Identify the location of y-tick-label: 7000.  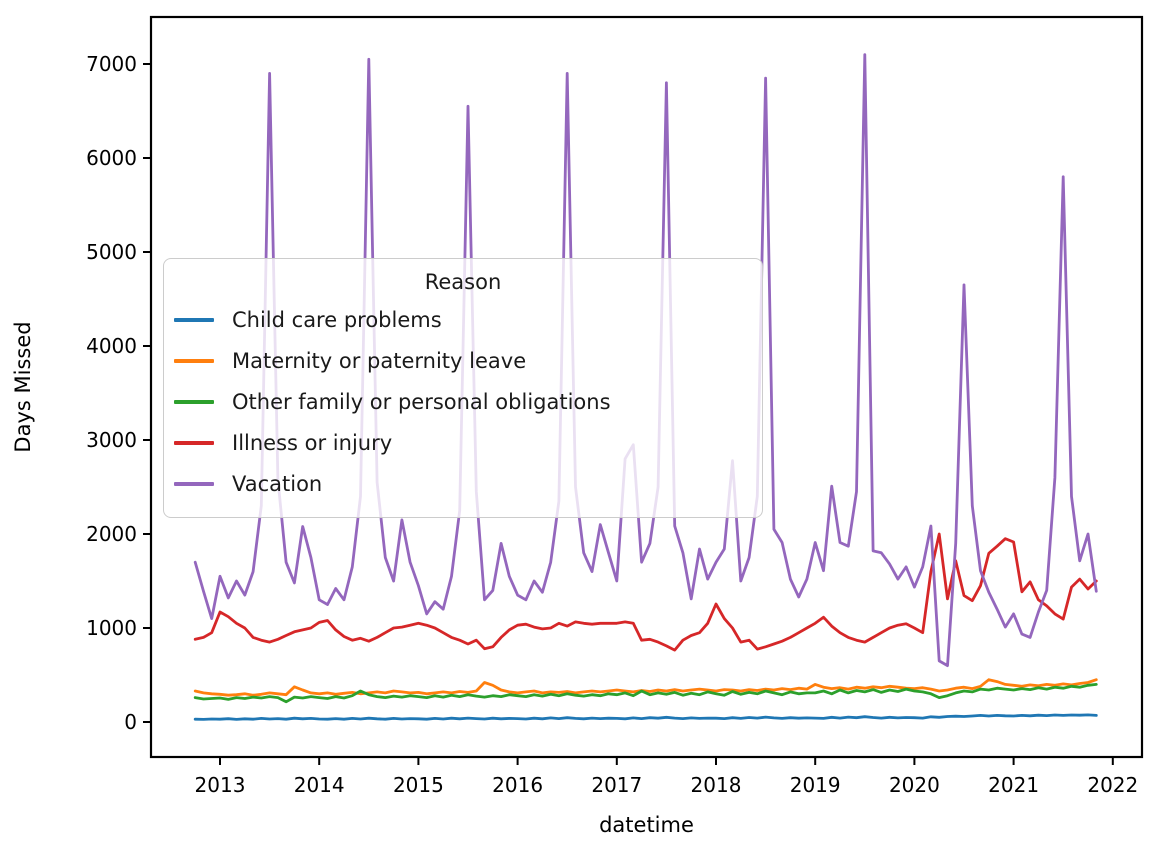
(111, 64).